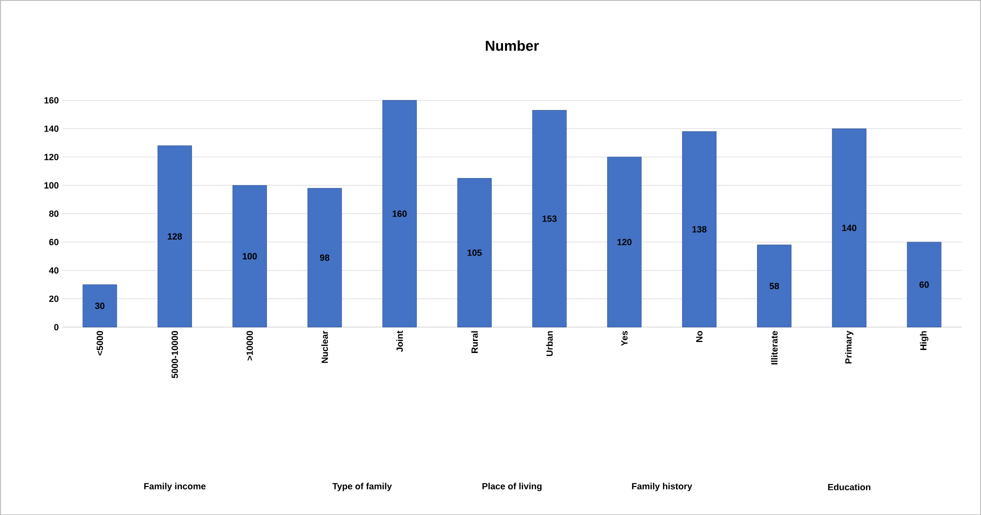  Describe the element at coordinates (324, 346) in the screenshot. I see `x-tick-label: Nuclear` at that location.